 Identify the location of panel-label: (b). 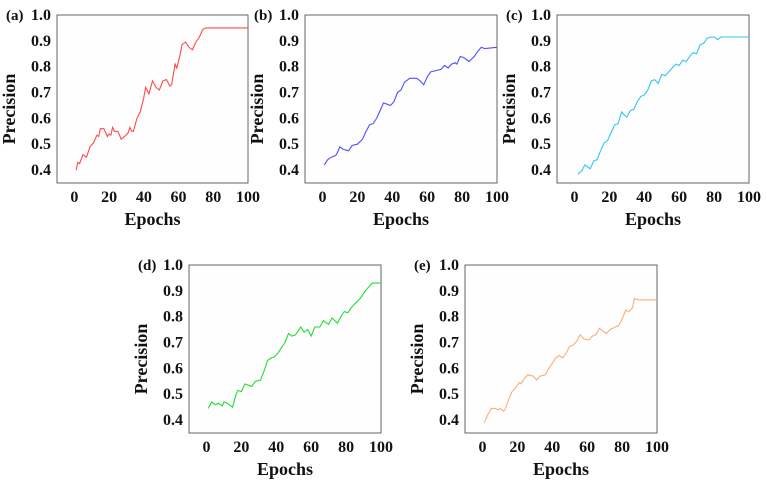
(263, 16).